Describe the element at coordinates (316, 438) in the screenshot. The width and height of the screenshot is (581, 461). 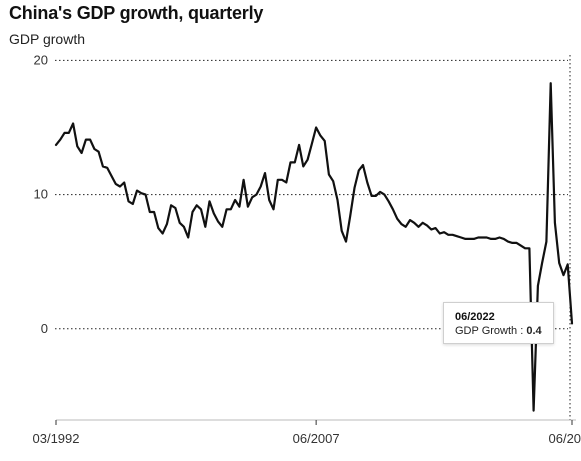
I see `x-tick-label: 06/2007` at that location.